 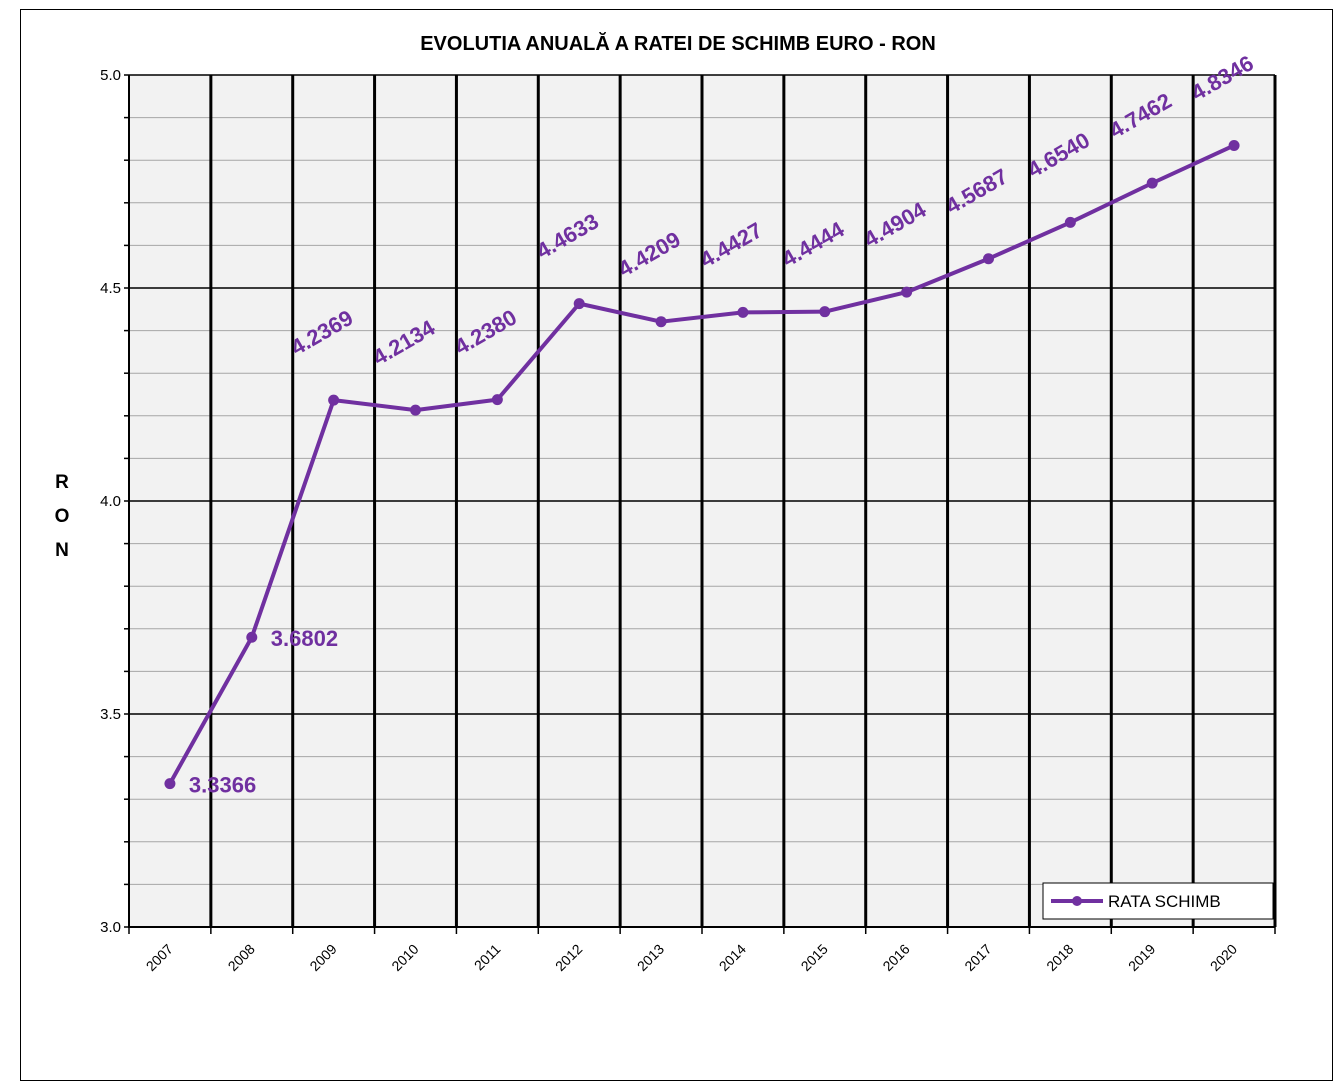 I want to click on x-tick-label: 2011, so click(x=487, y=957).